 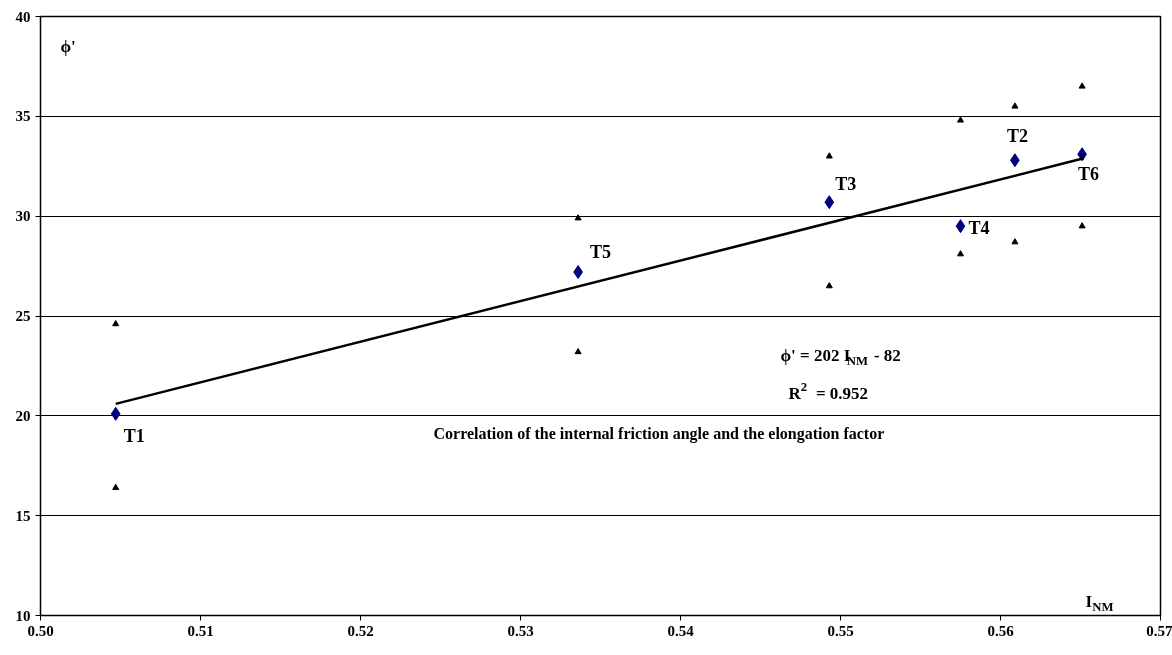 What do you see at coordinates (1089, 174) in the screenshot?
I see `annotation: T6` at bounding box center [1089, 174].